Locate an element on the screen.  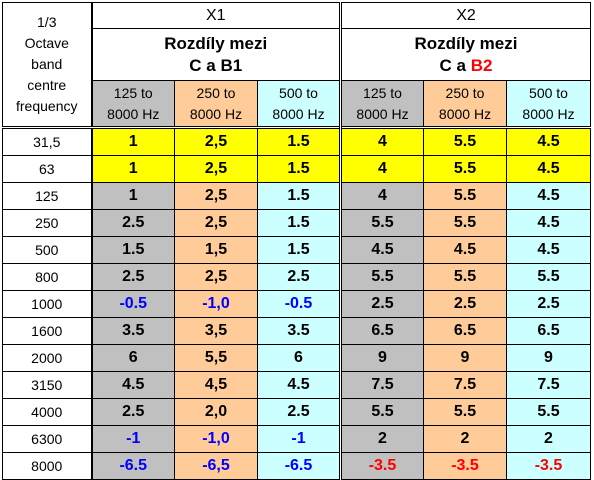
table-row: 800 2.5 2,5 2.5 5.5 5.5 5.5 is located at coordinates (296, 277).